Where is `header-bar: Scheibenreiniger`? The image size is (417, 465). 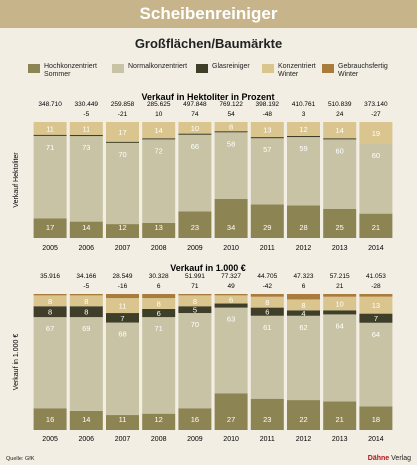
header-bar: Scheibenreiniger is located at coordinates (208, 14).